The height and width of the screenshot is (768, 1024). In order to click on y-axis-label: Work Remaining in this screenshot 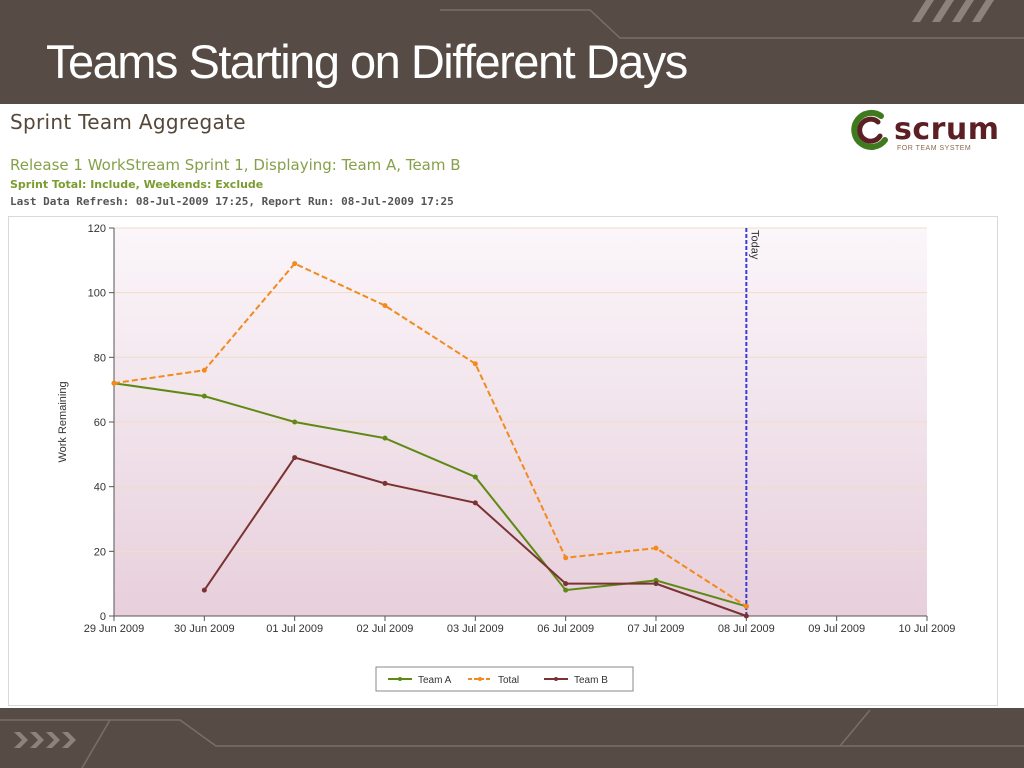, I will do `click(63, 421)`.